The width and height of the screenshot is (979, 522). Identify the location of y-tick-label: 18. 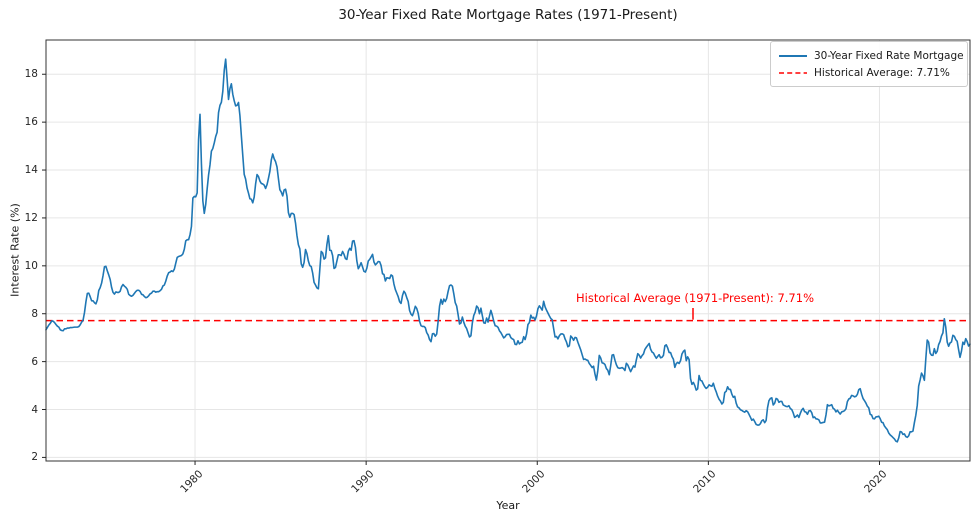
(31, 74).